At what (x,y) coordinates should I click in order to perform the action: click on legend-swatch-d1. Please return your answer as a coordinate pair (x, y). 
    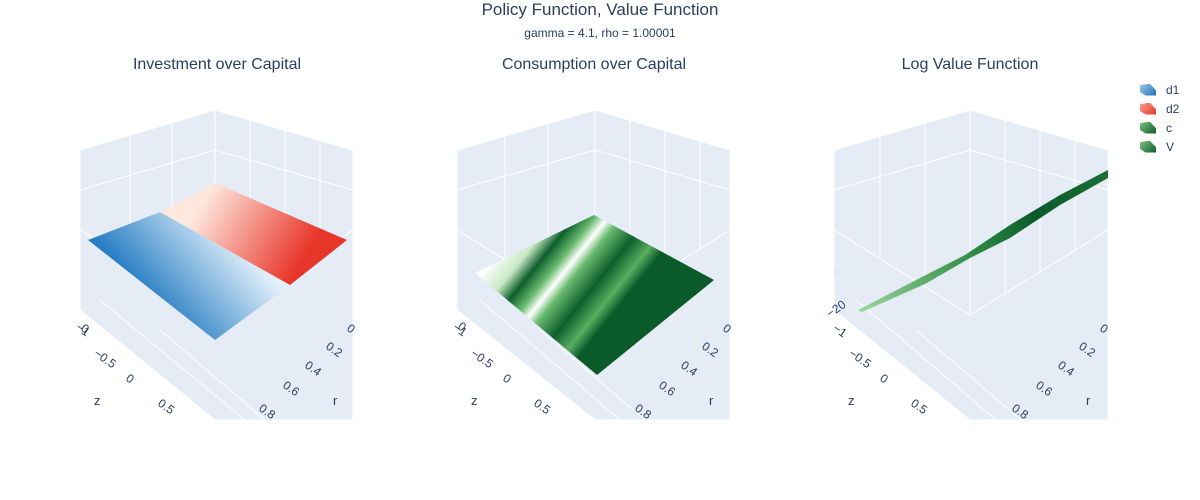
    Looking at the image, I should click on (1148, 89).